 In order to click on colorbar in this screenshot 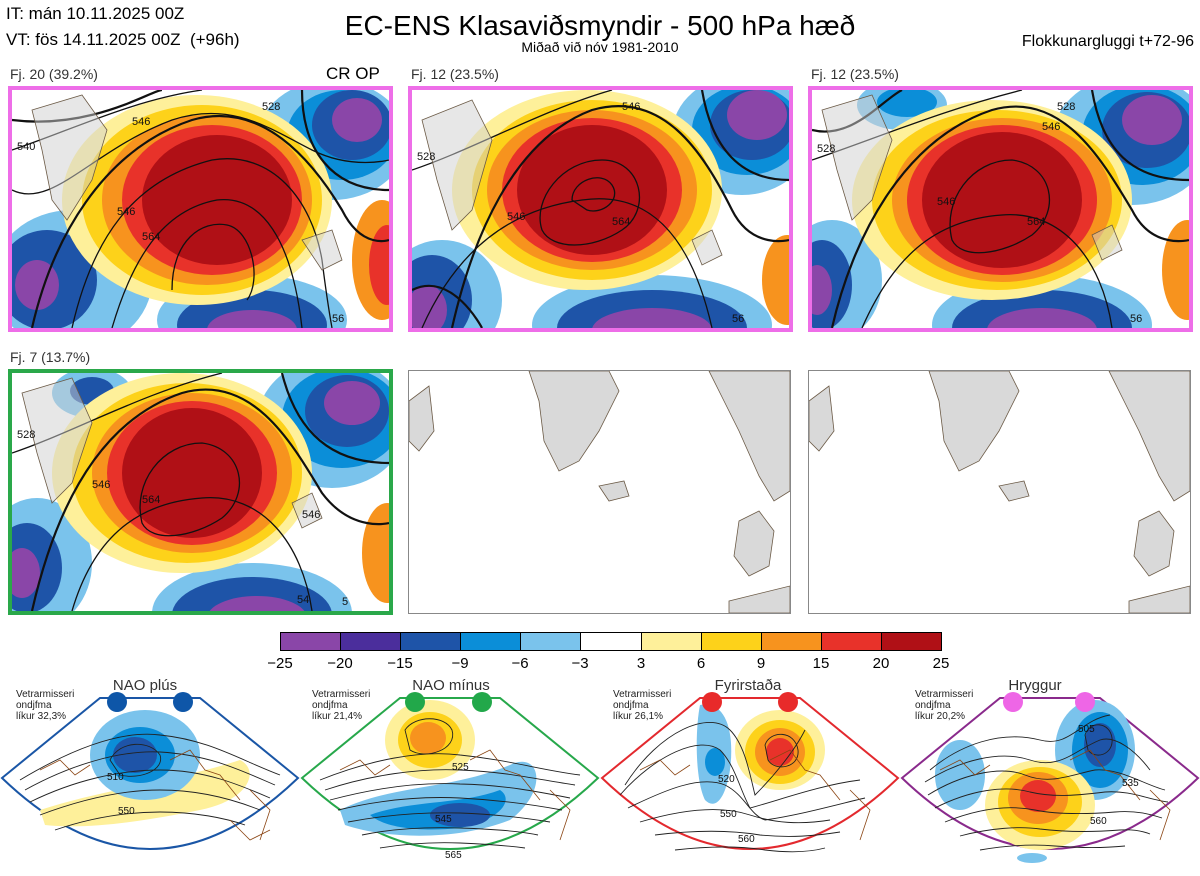, I will do `click(611, 641)`.